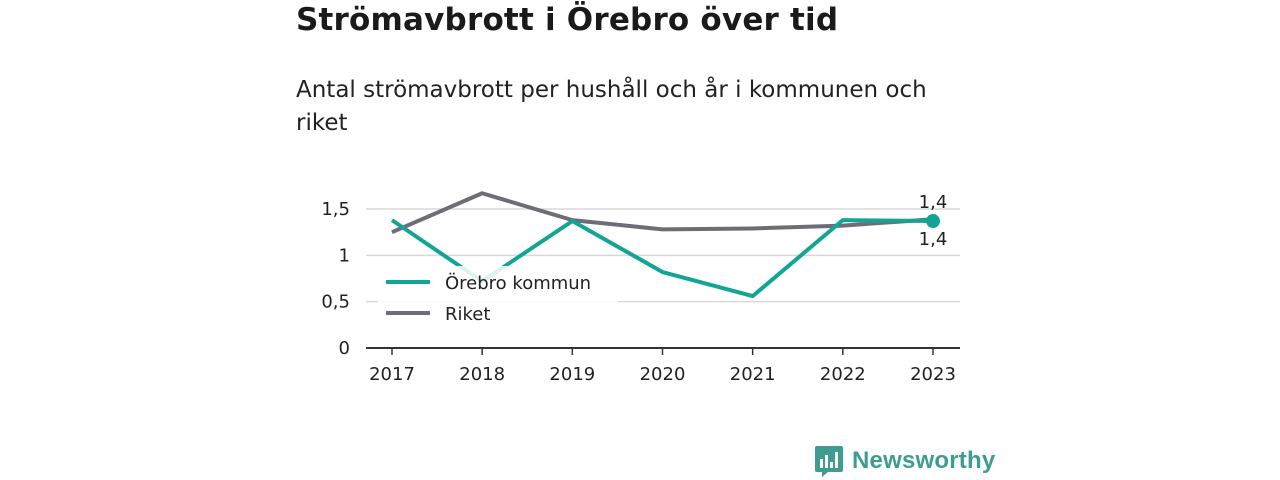  I want to click on y-tick-label: 0,5, so click(335, 302).